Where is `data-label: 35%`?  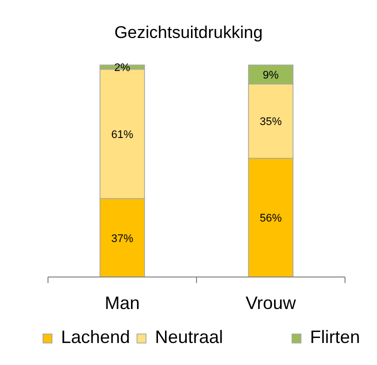
data-label: 35% is located at coordinates (271, 122).